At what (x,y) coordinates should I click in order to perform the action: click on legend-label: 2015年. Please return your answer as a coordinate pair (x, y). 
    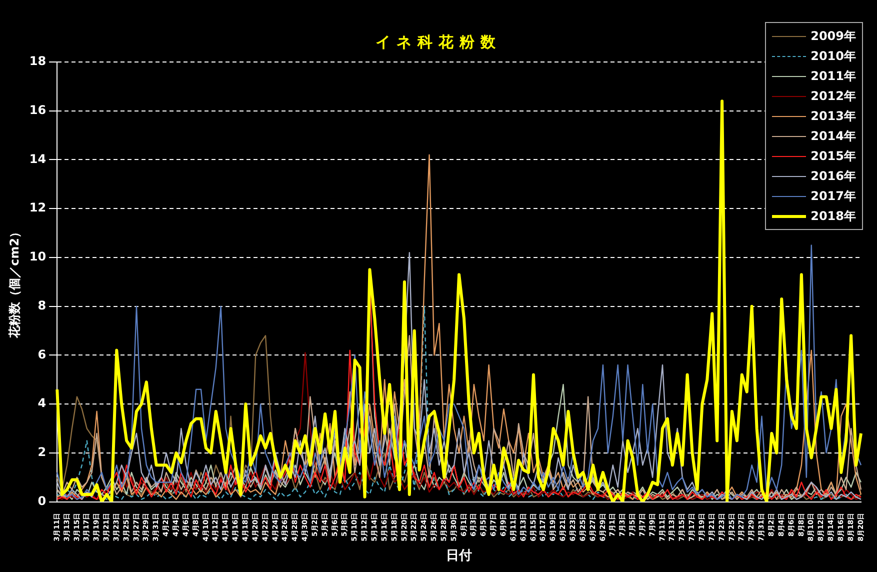
    Looking at the image, I should click on (833, 156).